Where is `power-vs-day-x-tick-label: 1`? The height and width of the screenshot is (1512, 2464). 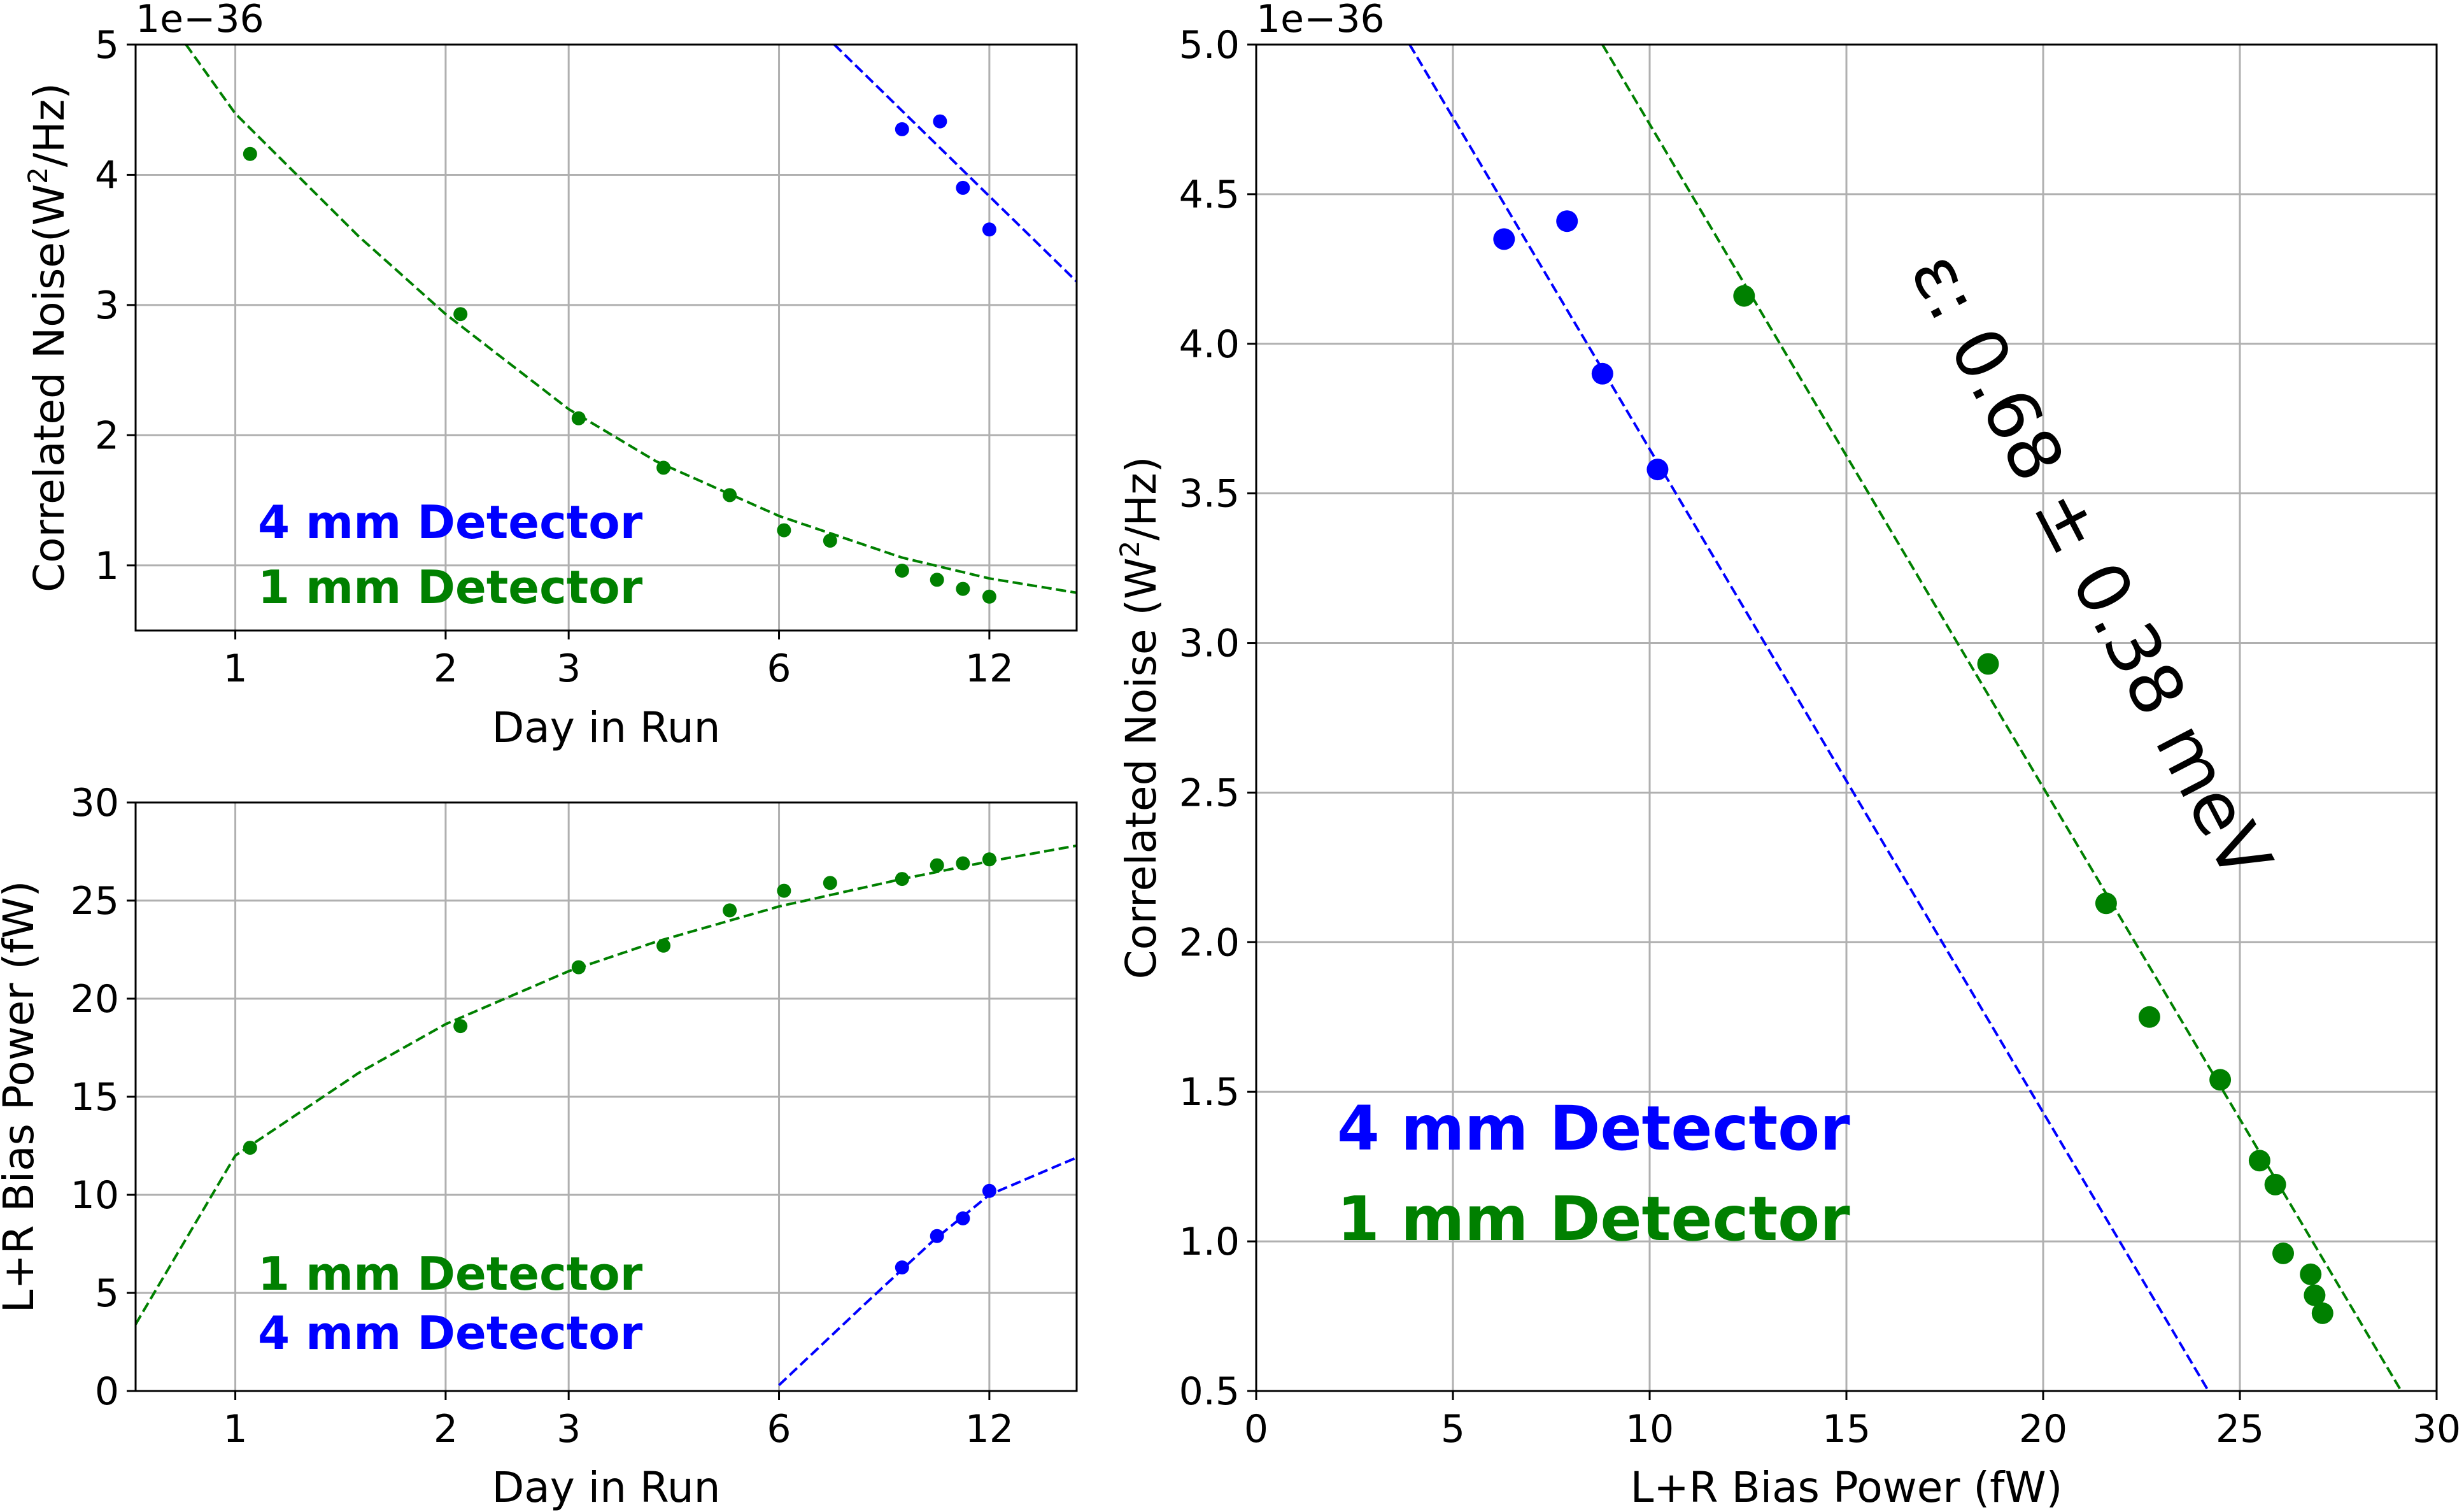 power-vs-day-x-tick-label: 1 is located at coordinates (235, 1429).